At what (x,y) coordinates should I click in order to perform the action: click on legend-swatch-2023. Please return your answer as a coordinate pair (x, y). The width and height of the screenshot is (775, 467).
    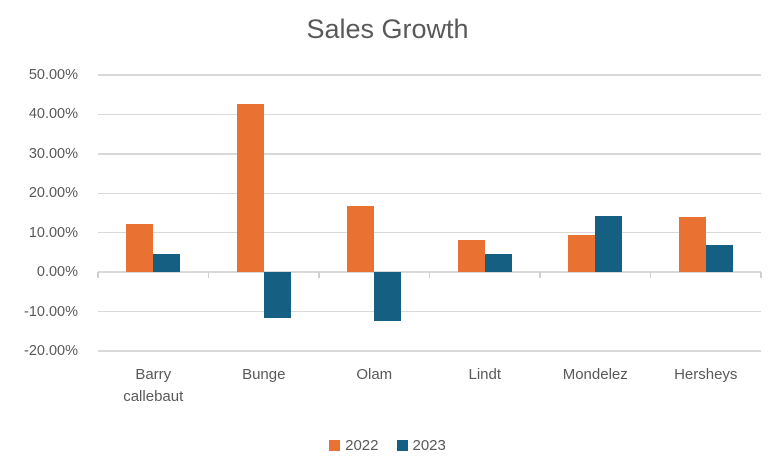
    Looking at the image, I should click on (402, 445).